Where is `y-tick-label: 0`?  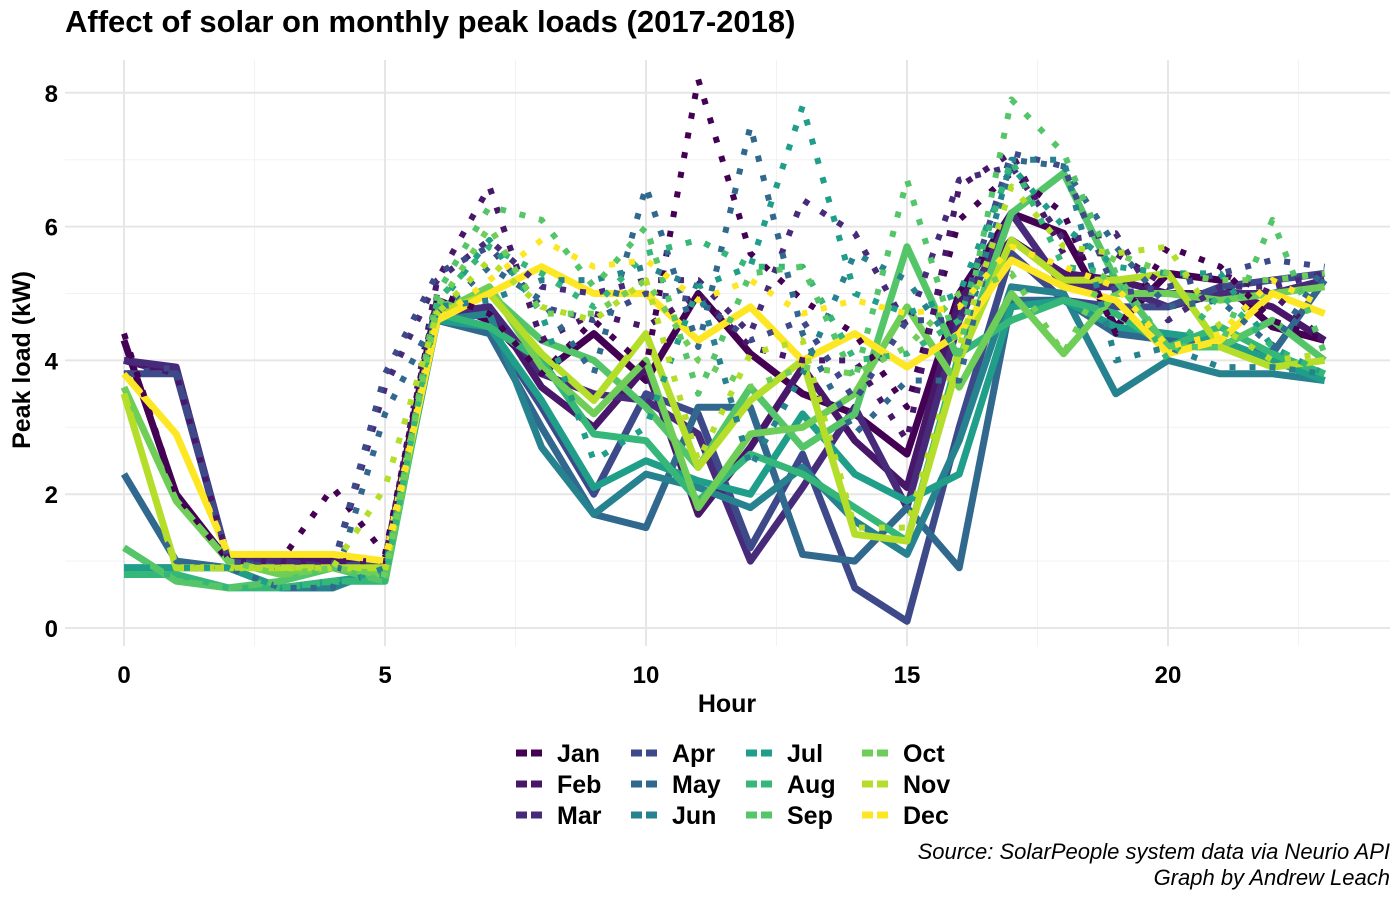
y-tick-label: 0 is located at coordinates (51, 629).